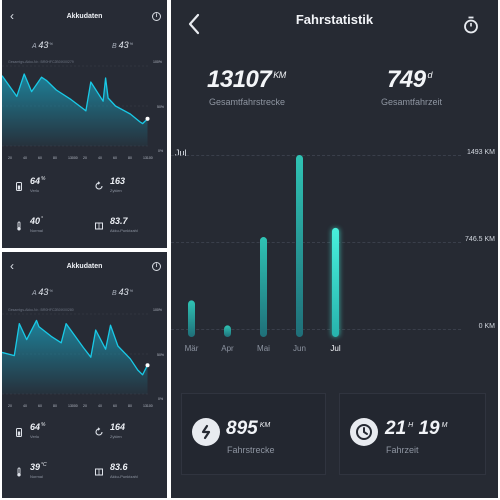  I want to click on status-bar, so click(84, 3).